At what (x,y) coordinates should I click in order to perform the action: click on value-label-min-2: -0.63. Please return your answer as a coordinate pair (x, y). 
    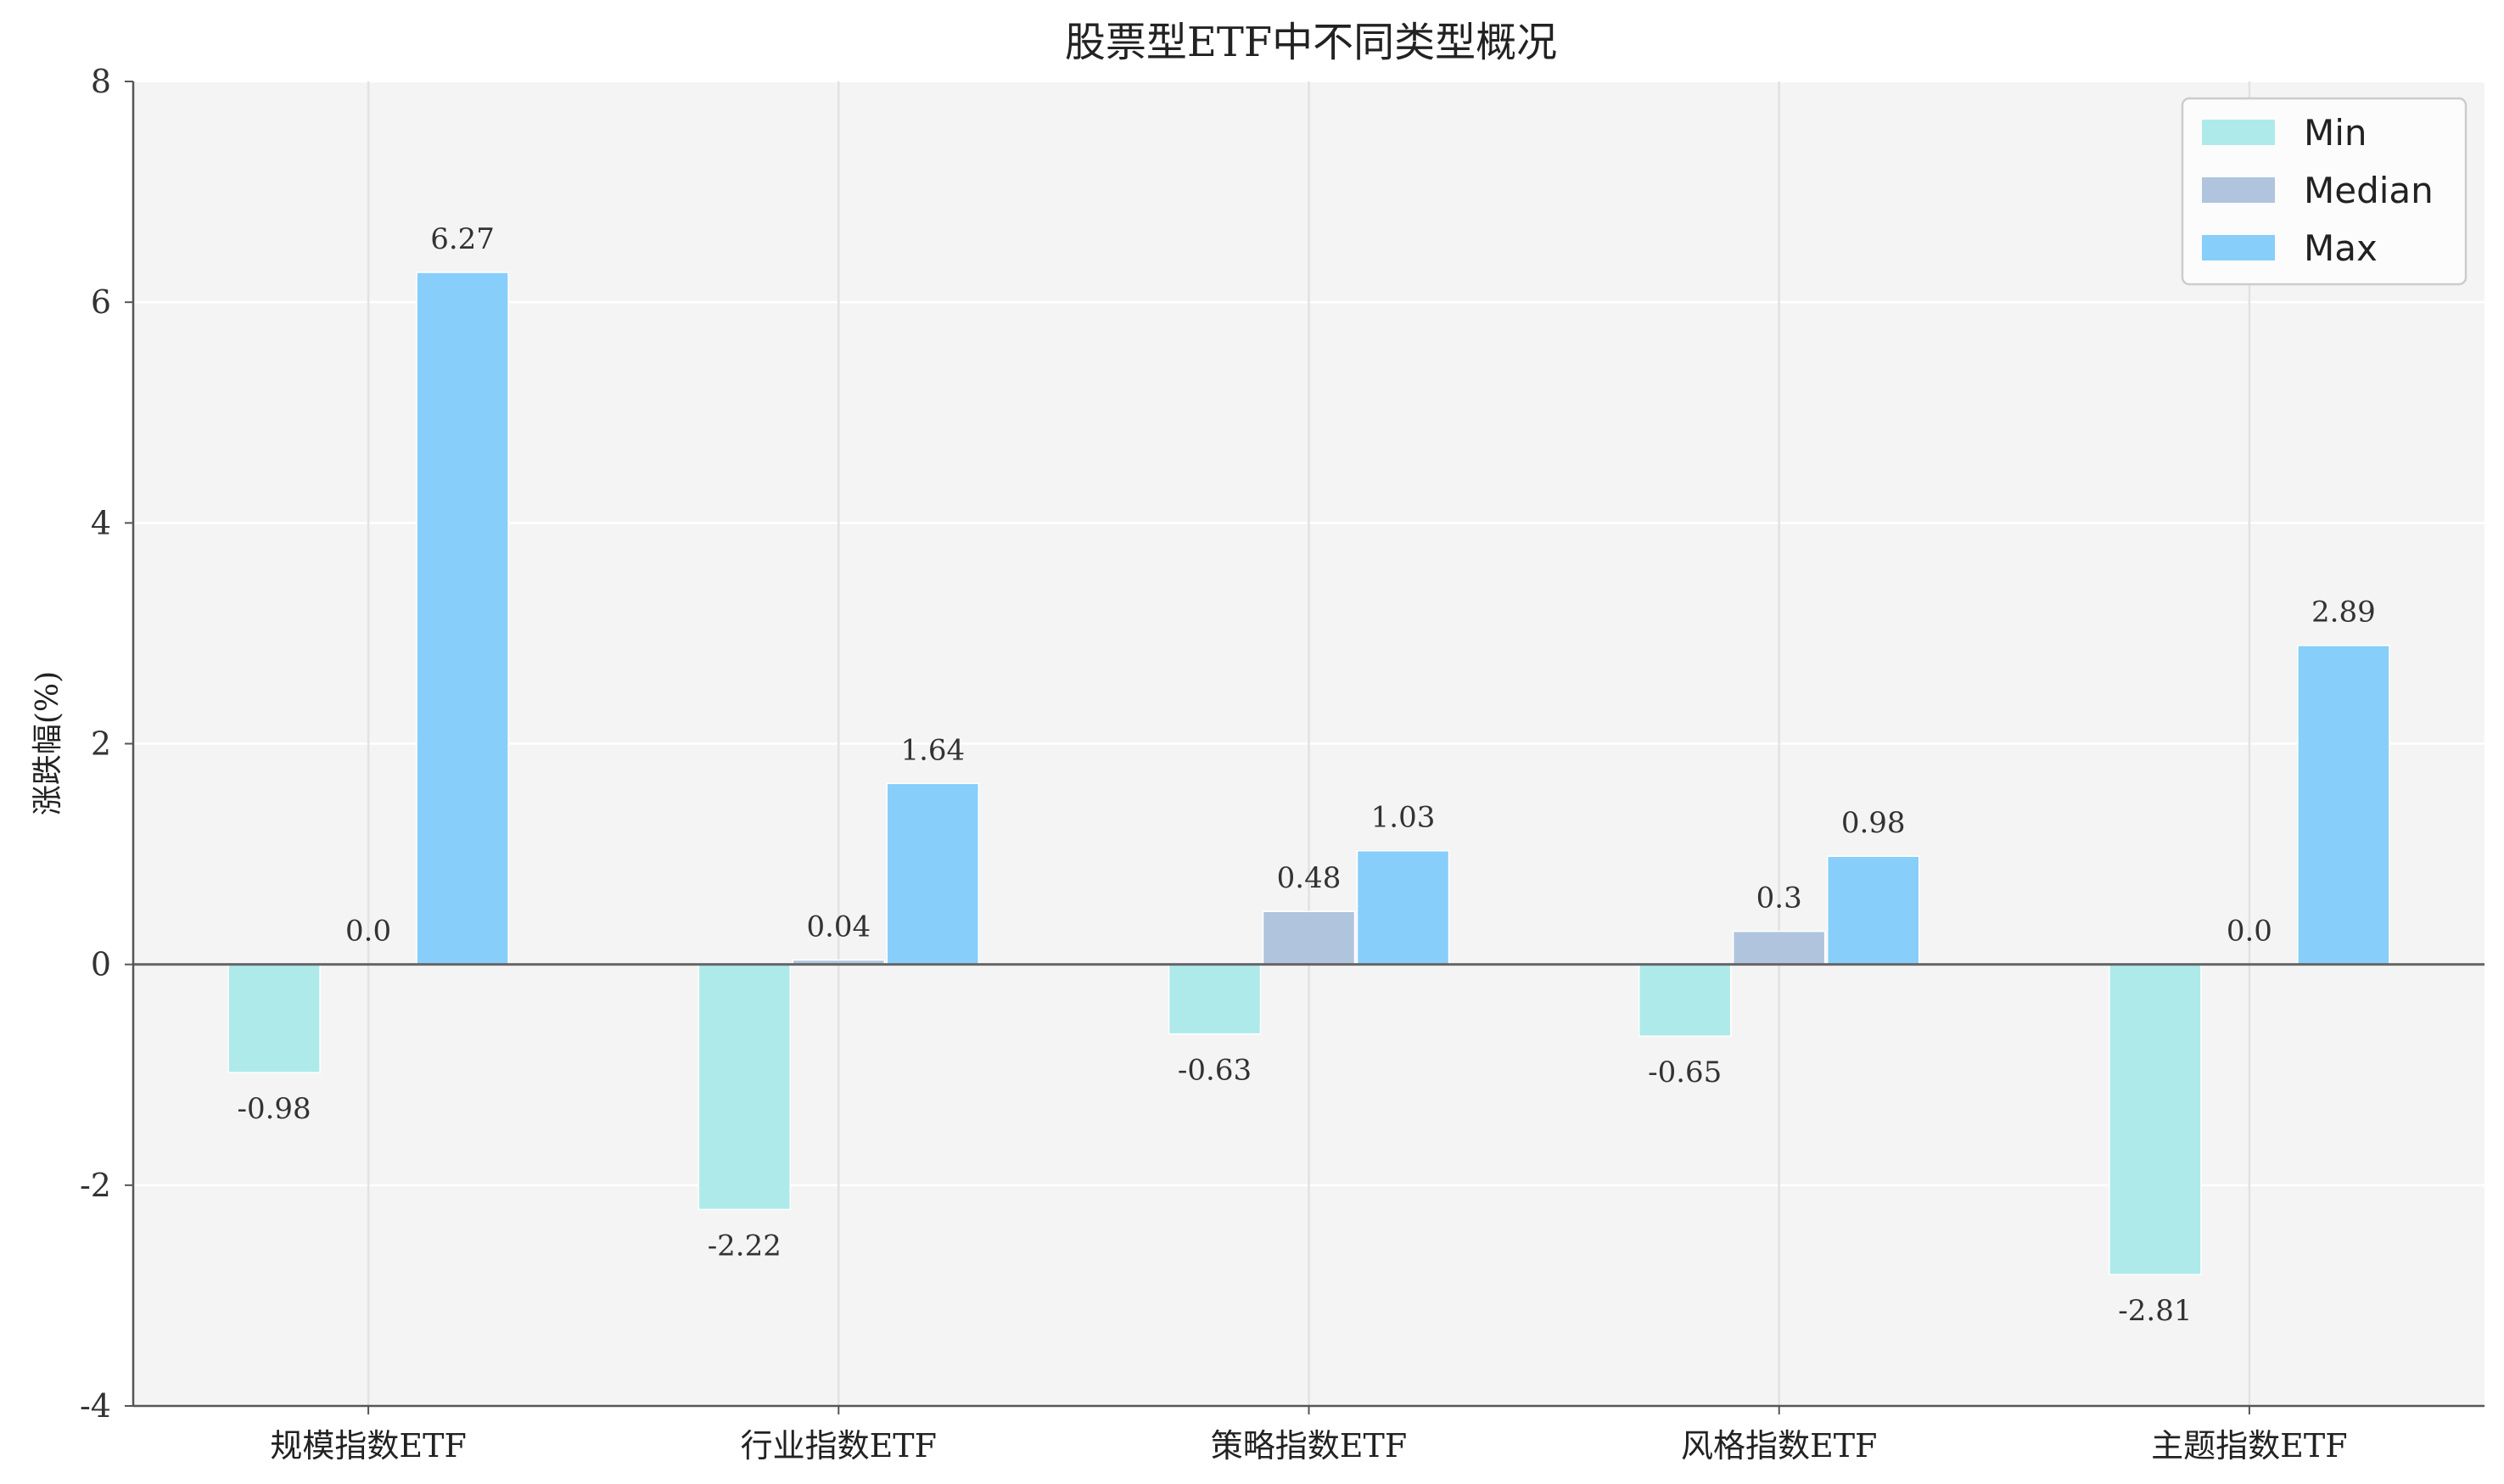
    Looking at the image, I should click on (1215, 1071).